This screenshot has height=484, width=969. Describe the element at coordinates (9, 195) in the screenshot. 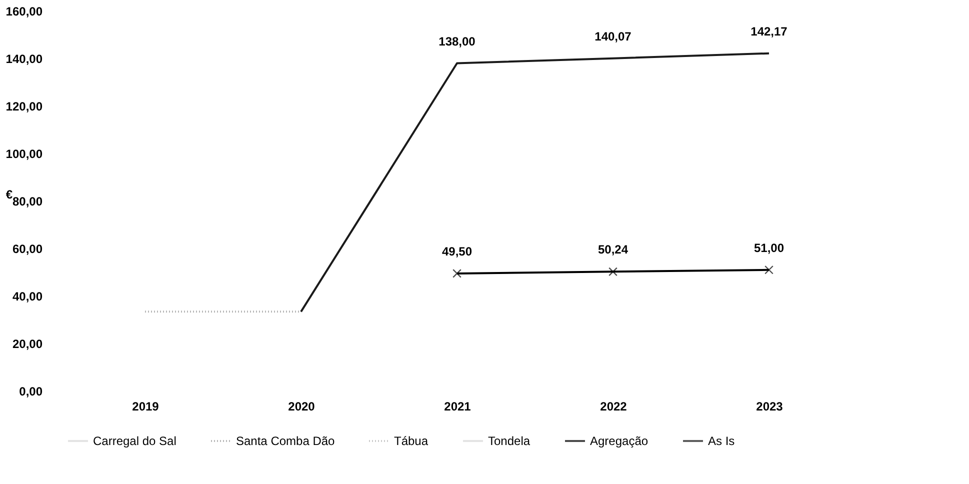

I see `y-axis-title: €` at that location.